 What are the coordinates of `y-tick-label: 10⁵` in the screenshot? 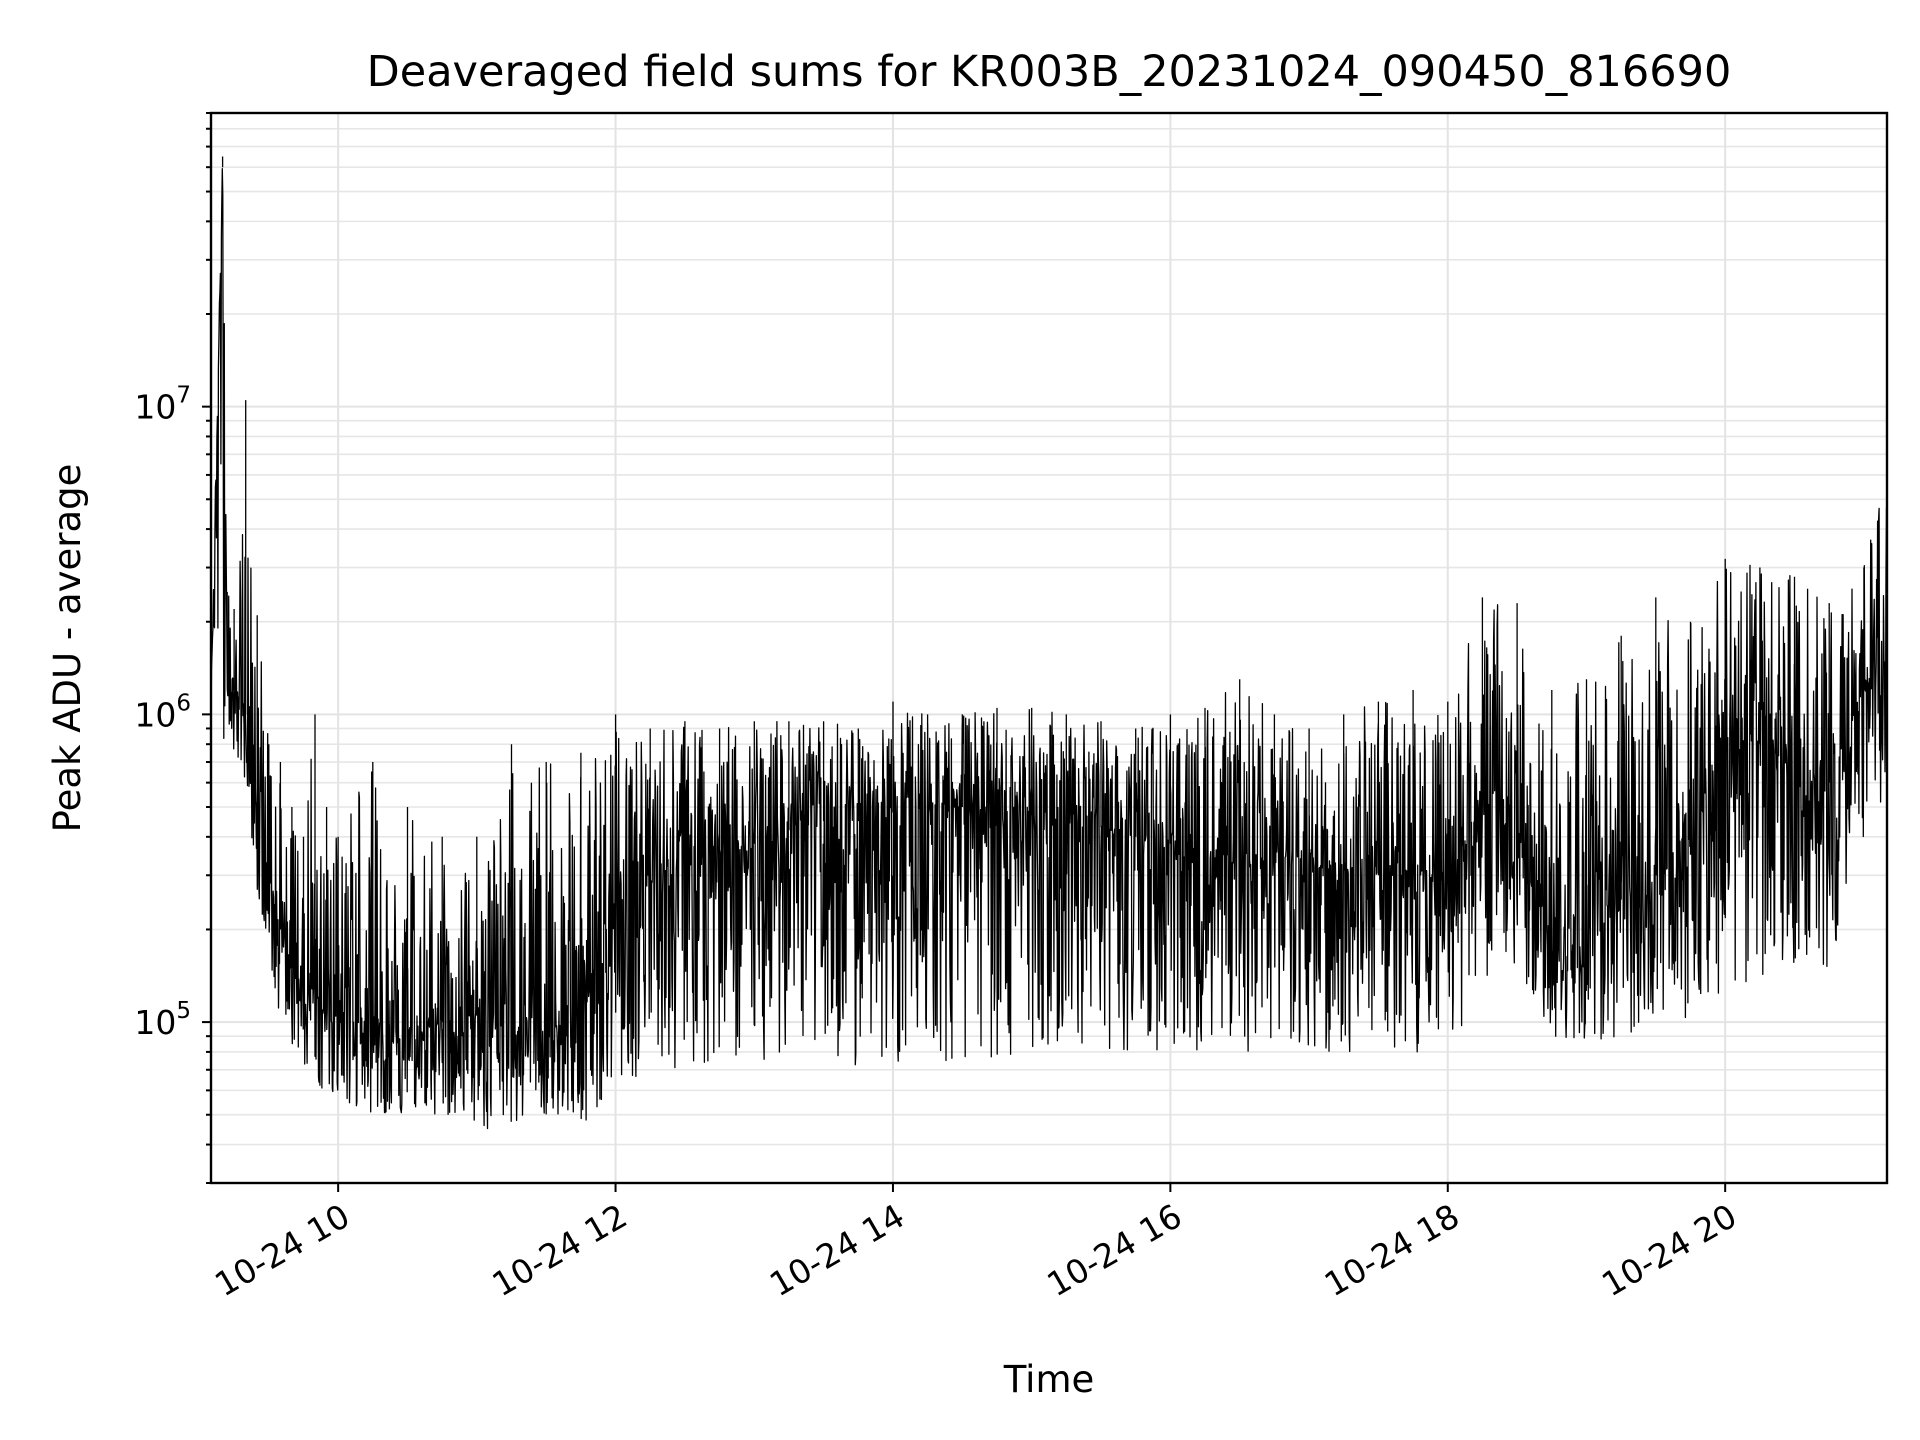 It's located at (162, 1020).